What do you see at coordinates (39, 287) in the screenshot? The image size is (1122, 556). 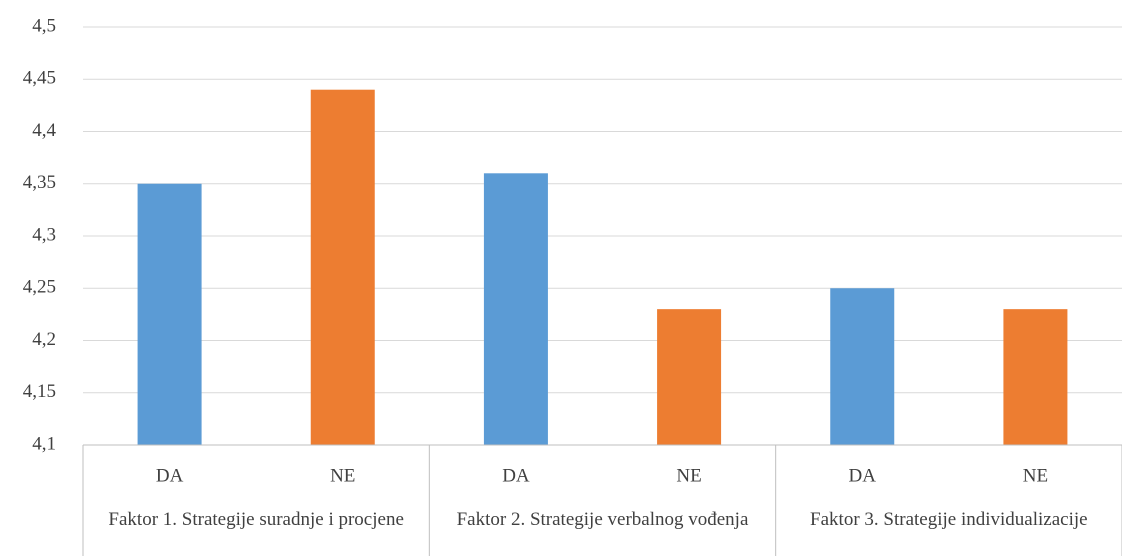 I see `y-tick-label: 4,25` at bounding box center [39, 287].